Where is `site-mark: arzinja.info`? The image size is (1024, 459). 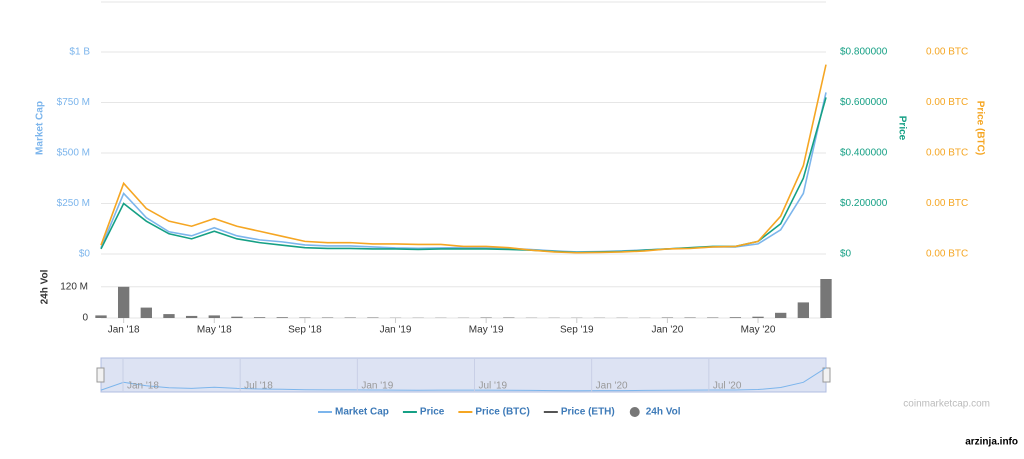 site-mark: arzinja.info is located at coordinates (991, 442).